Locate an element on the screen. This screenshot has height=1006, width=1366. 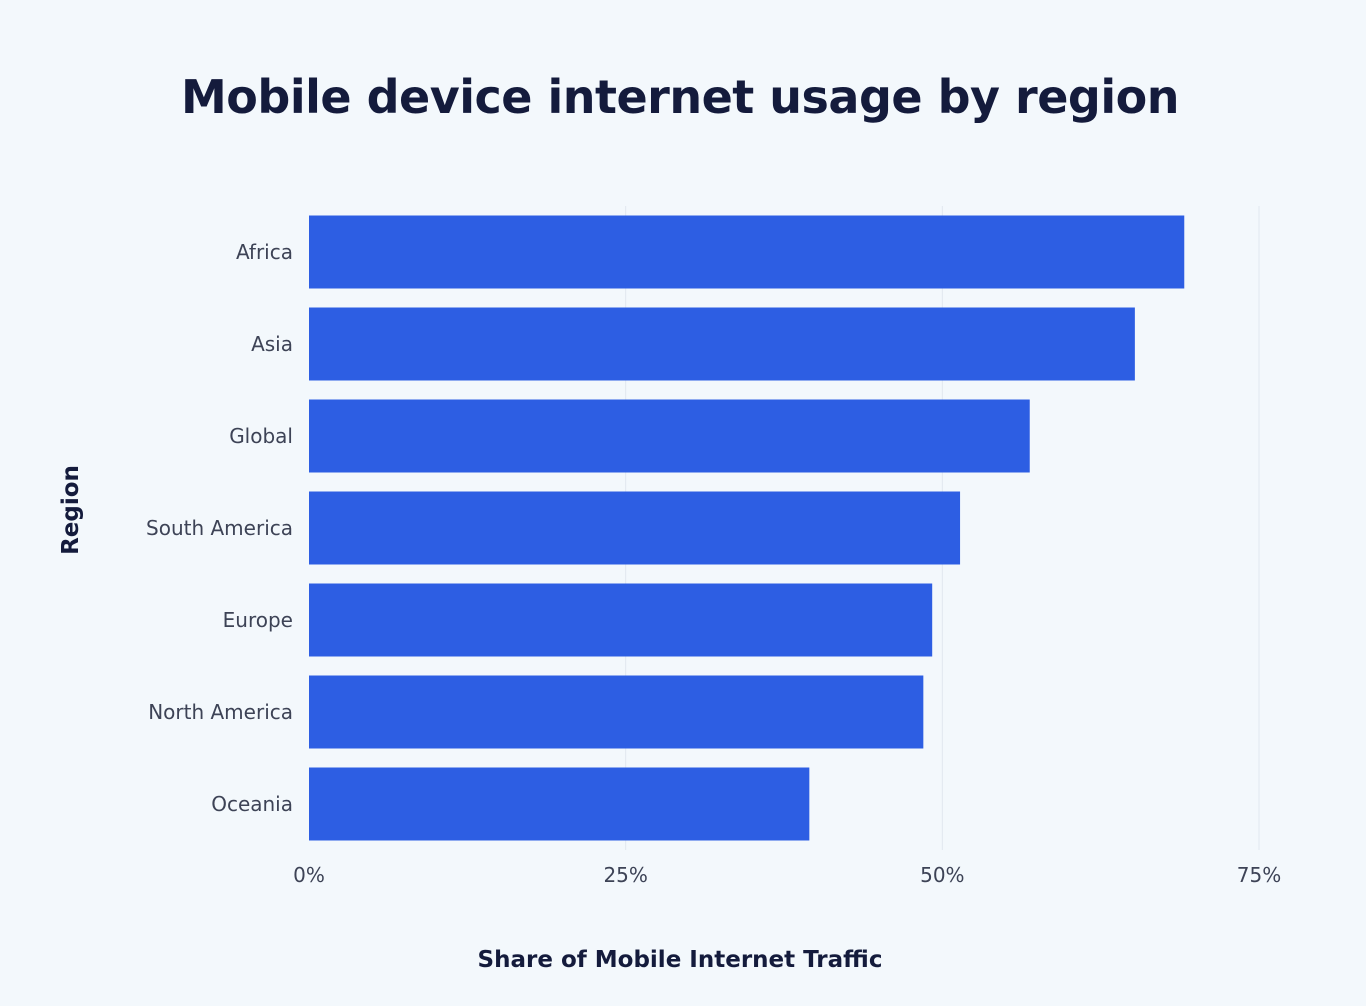
x-tick-label: 50% is located at coordinates (942, 875).